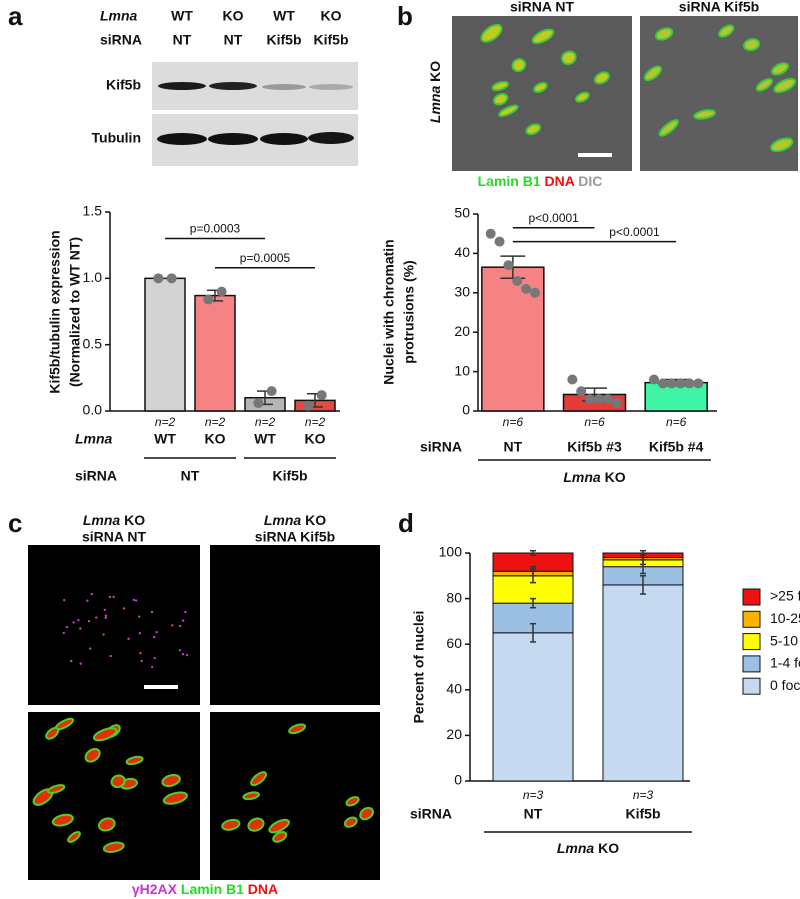 The image size is (800, 899). Describe the element at coordinates (182, 16) in the screenshot. I see `blot-header-cell: WT` at that location.